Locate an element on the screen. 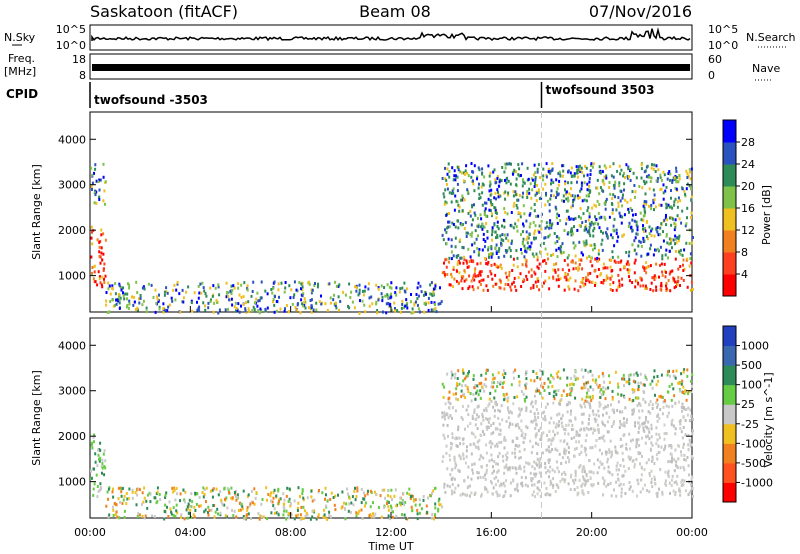 This screenshot has height=554, width=800. ytick-label: 1000 is located at coordinates (72, 482).